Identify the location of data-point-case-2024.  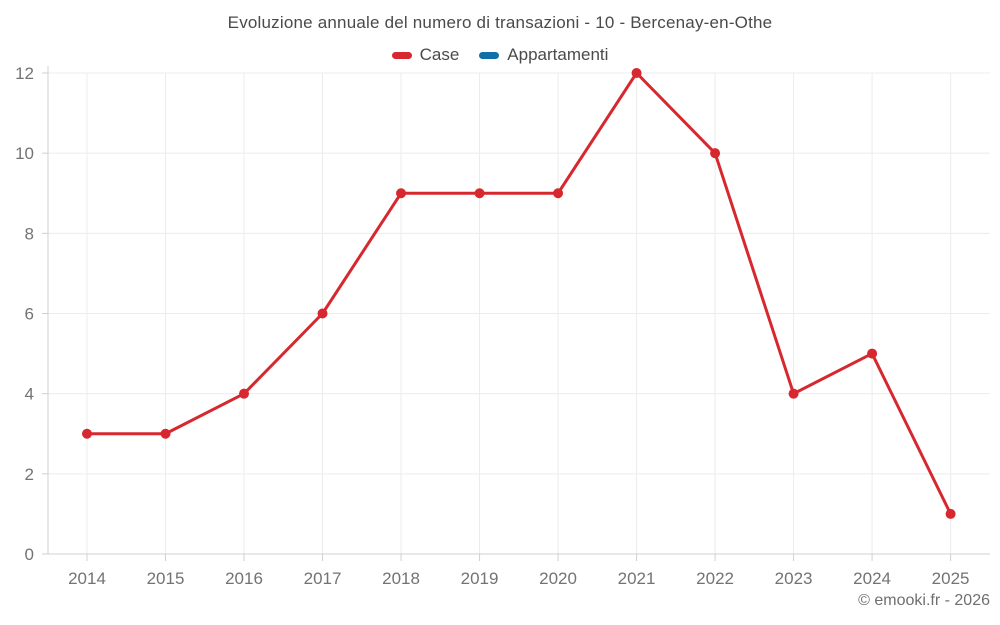
(872, 353).